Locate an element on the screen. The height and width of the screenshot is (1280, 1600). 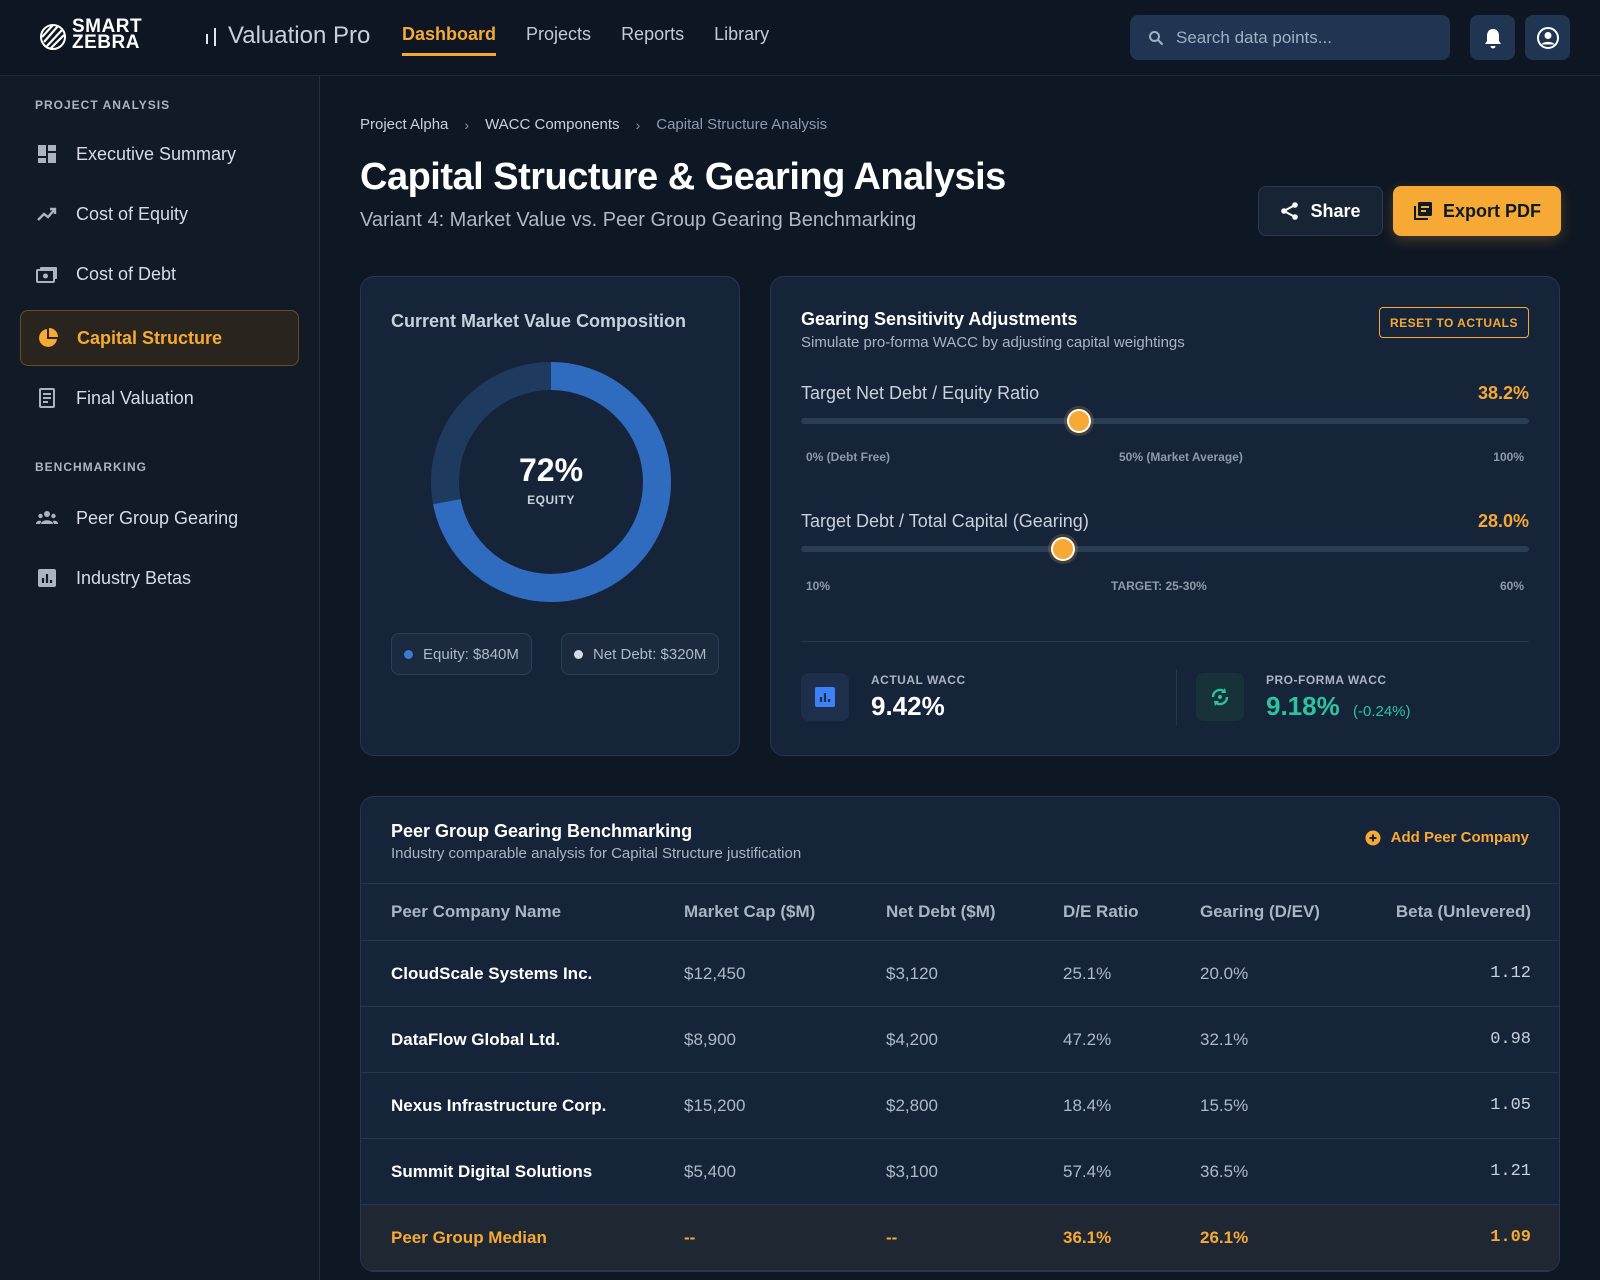
bar-chart-icon is located at coordinates (47, 578).